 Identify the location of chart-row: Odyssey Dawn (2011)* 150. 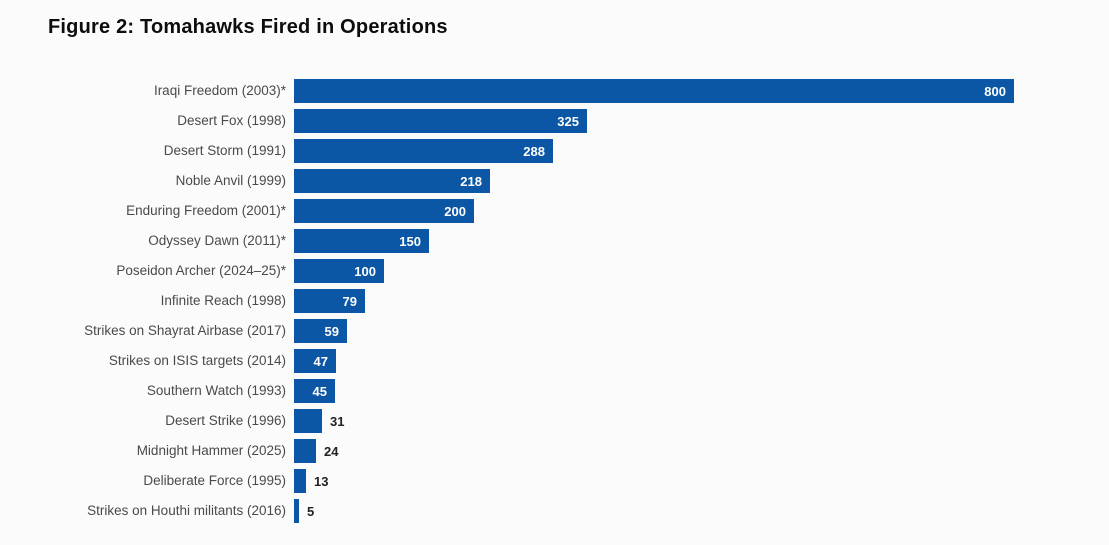
(554, 241).